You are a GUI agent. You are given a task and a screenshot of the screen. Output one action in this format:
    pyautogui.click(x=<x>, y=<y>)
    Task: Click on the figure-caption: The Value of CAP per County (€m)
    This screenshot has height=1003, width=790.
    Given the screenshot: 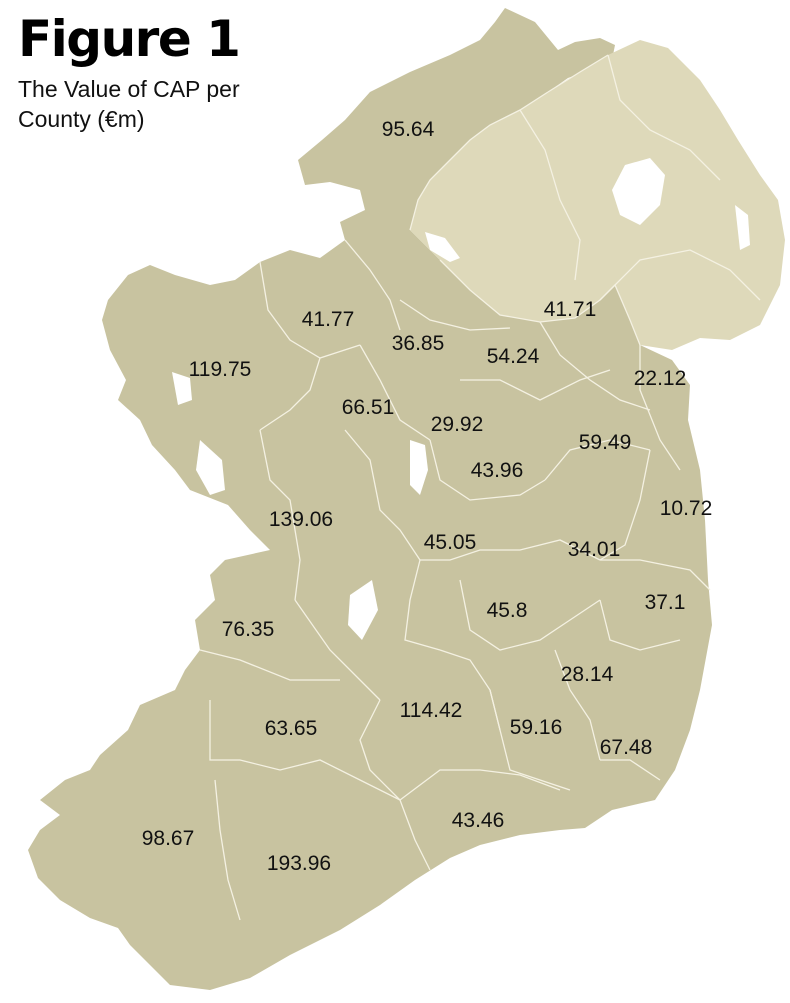 What is the action you would take?
    pyautogui.click(x=129, y=104)
    